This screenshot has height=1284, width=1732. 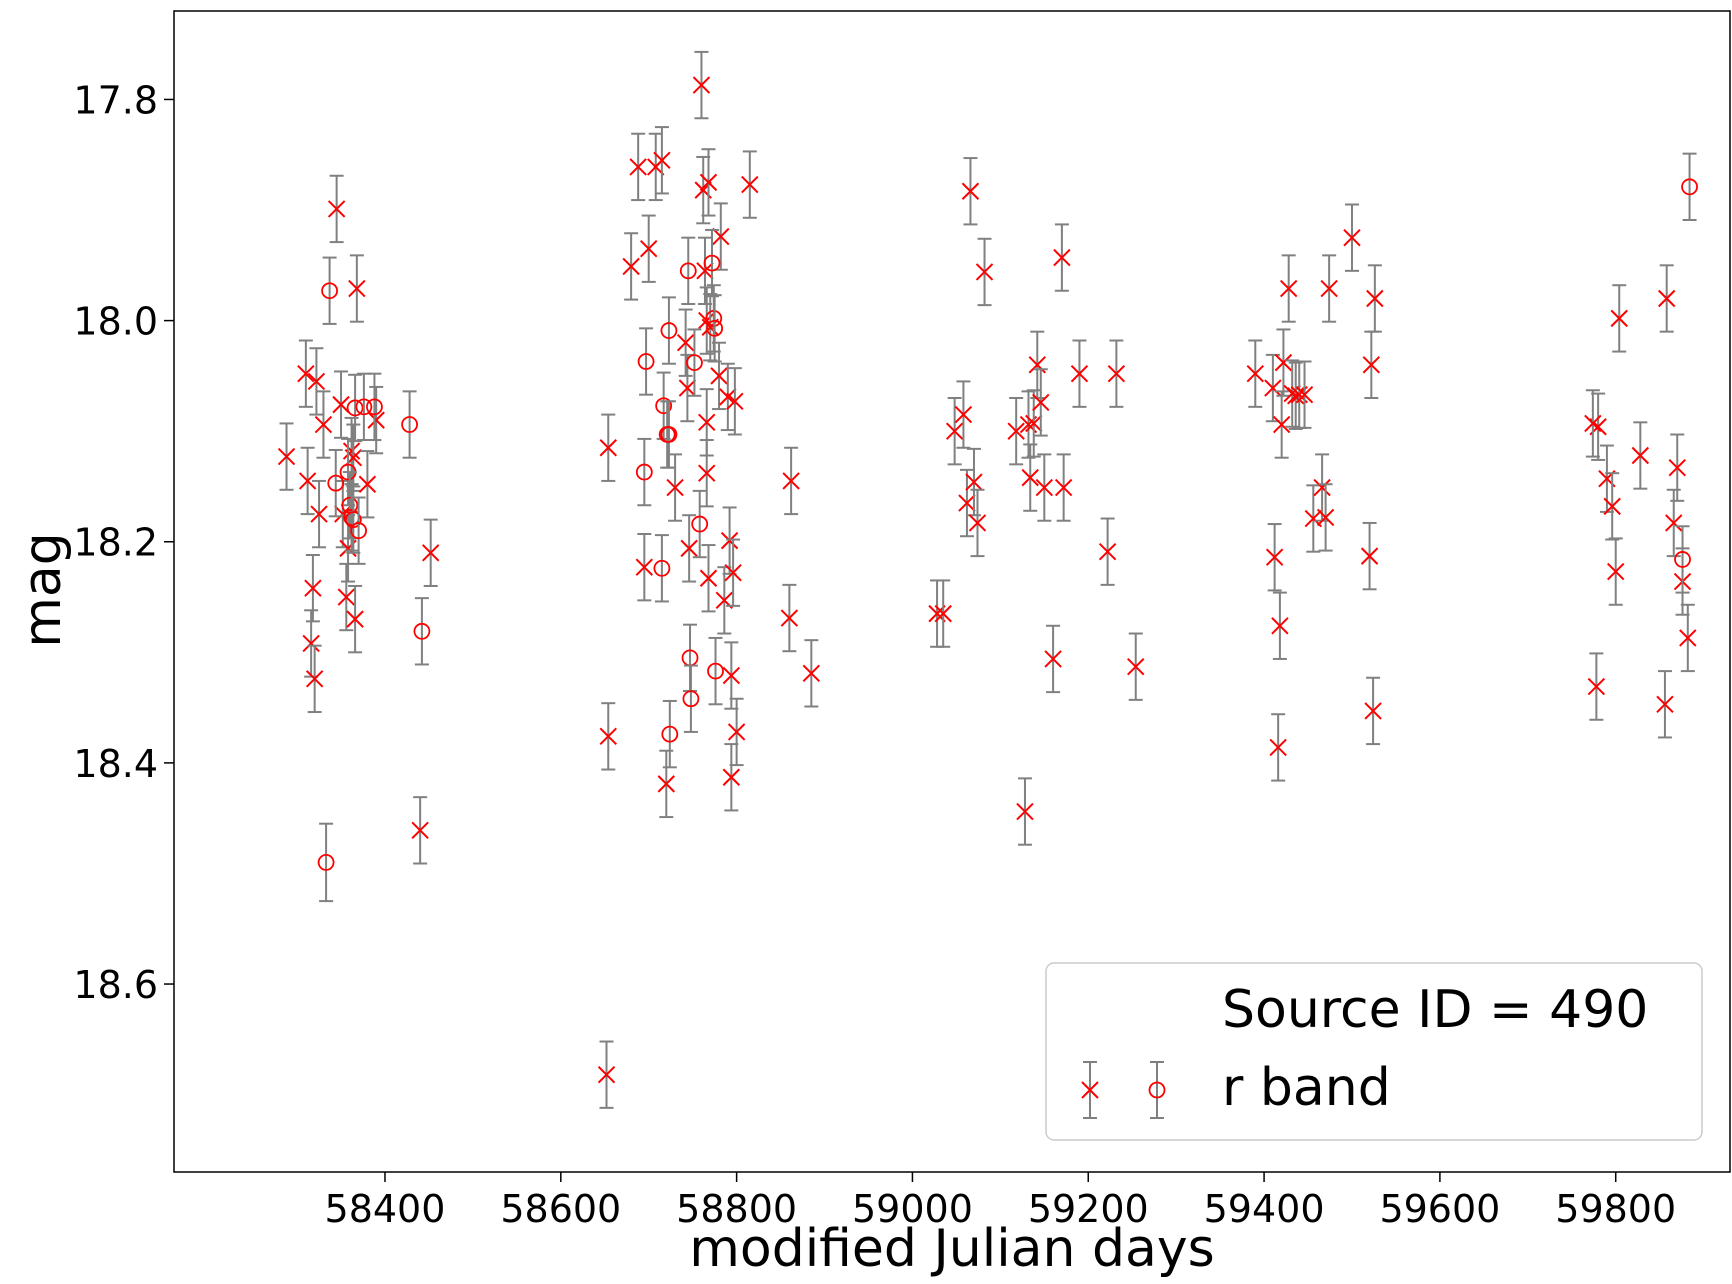 What do you see at coordinates (115, 543) in the screenshot?
I see `y-tick-label: 18.2` at bounding box center [115, 543].